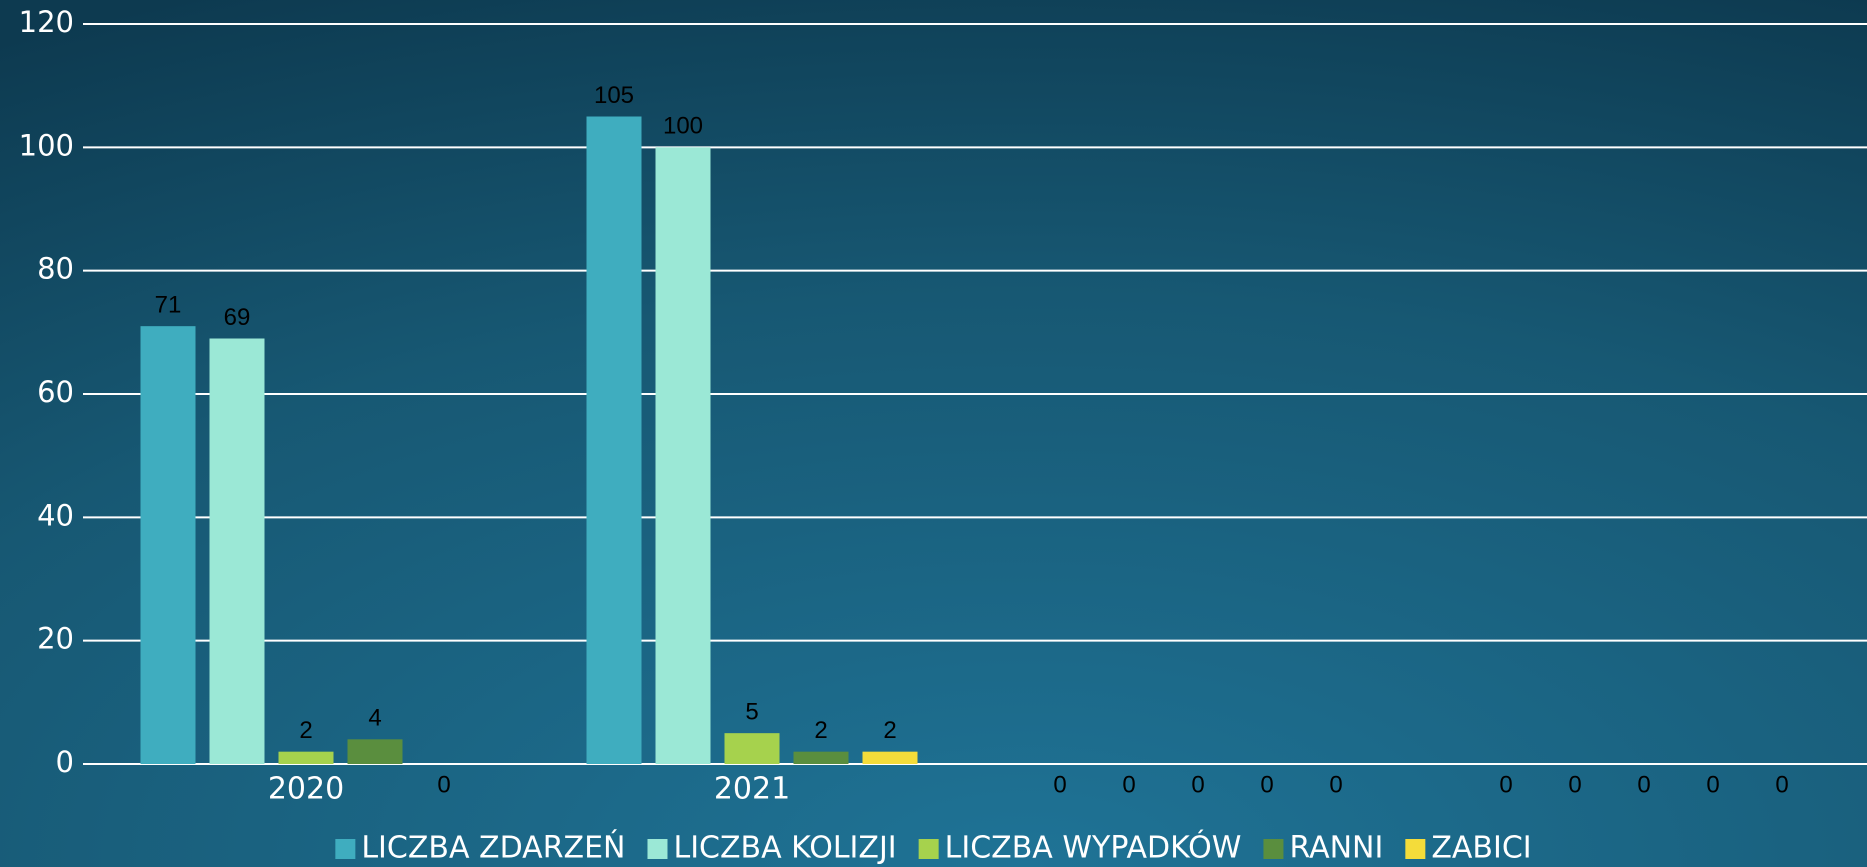 Image resolution: width=1867 pixels, height=867 pixels. What do you see at coordinates (614, 95) in the screenshot?
I see `data-label: 105` at bounding box center [614, 95].